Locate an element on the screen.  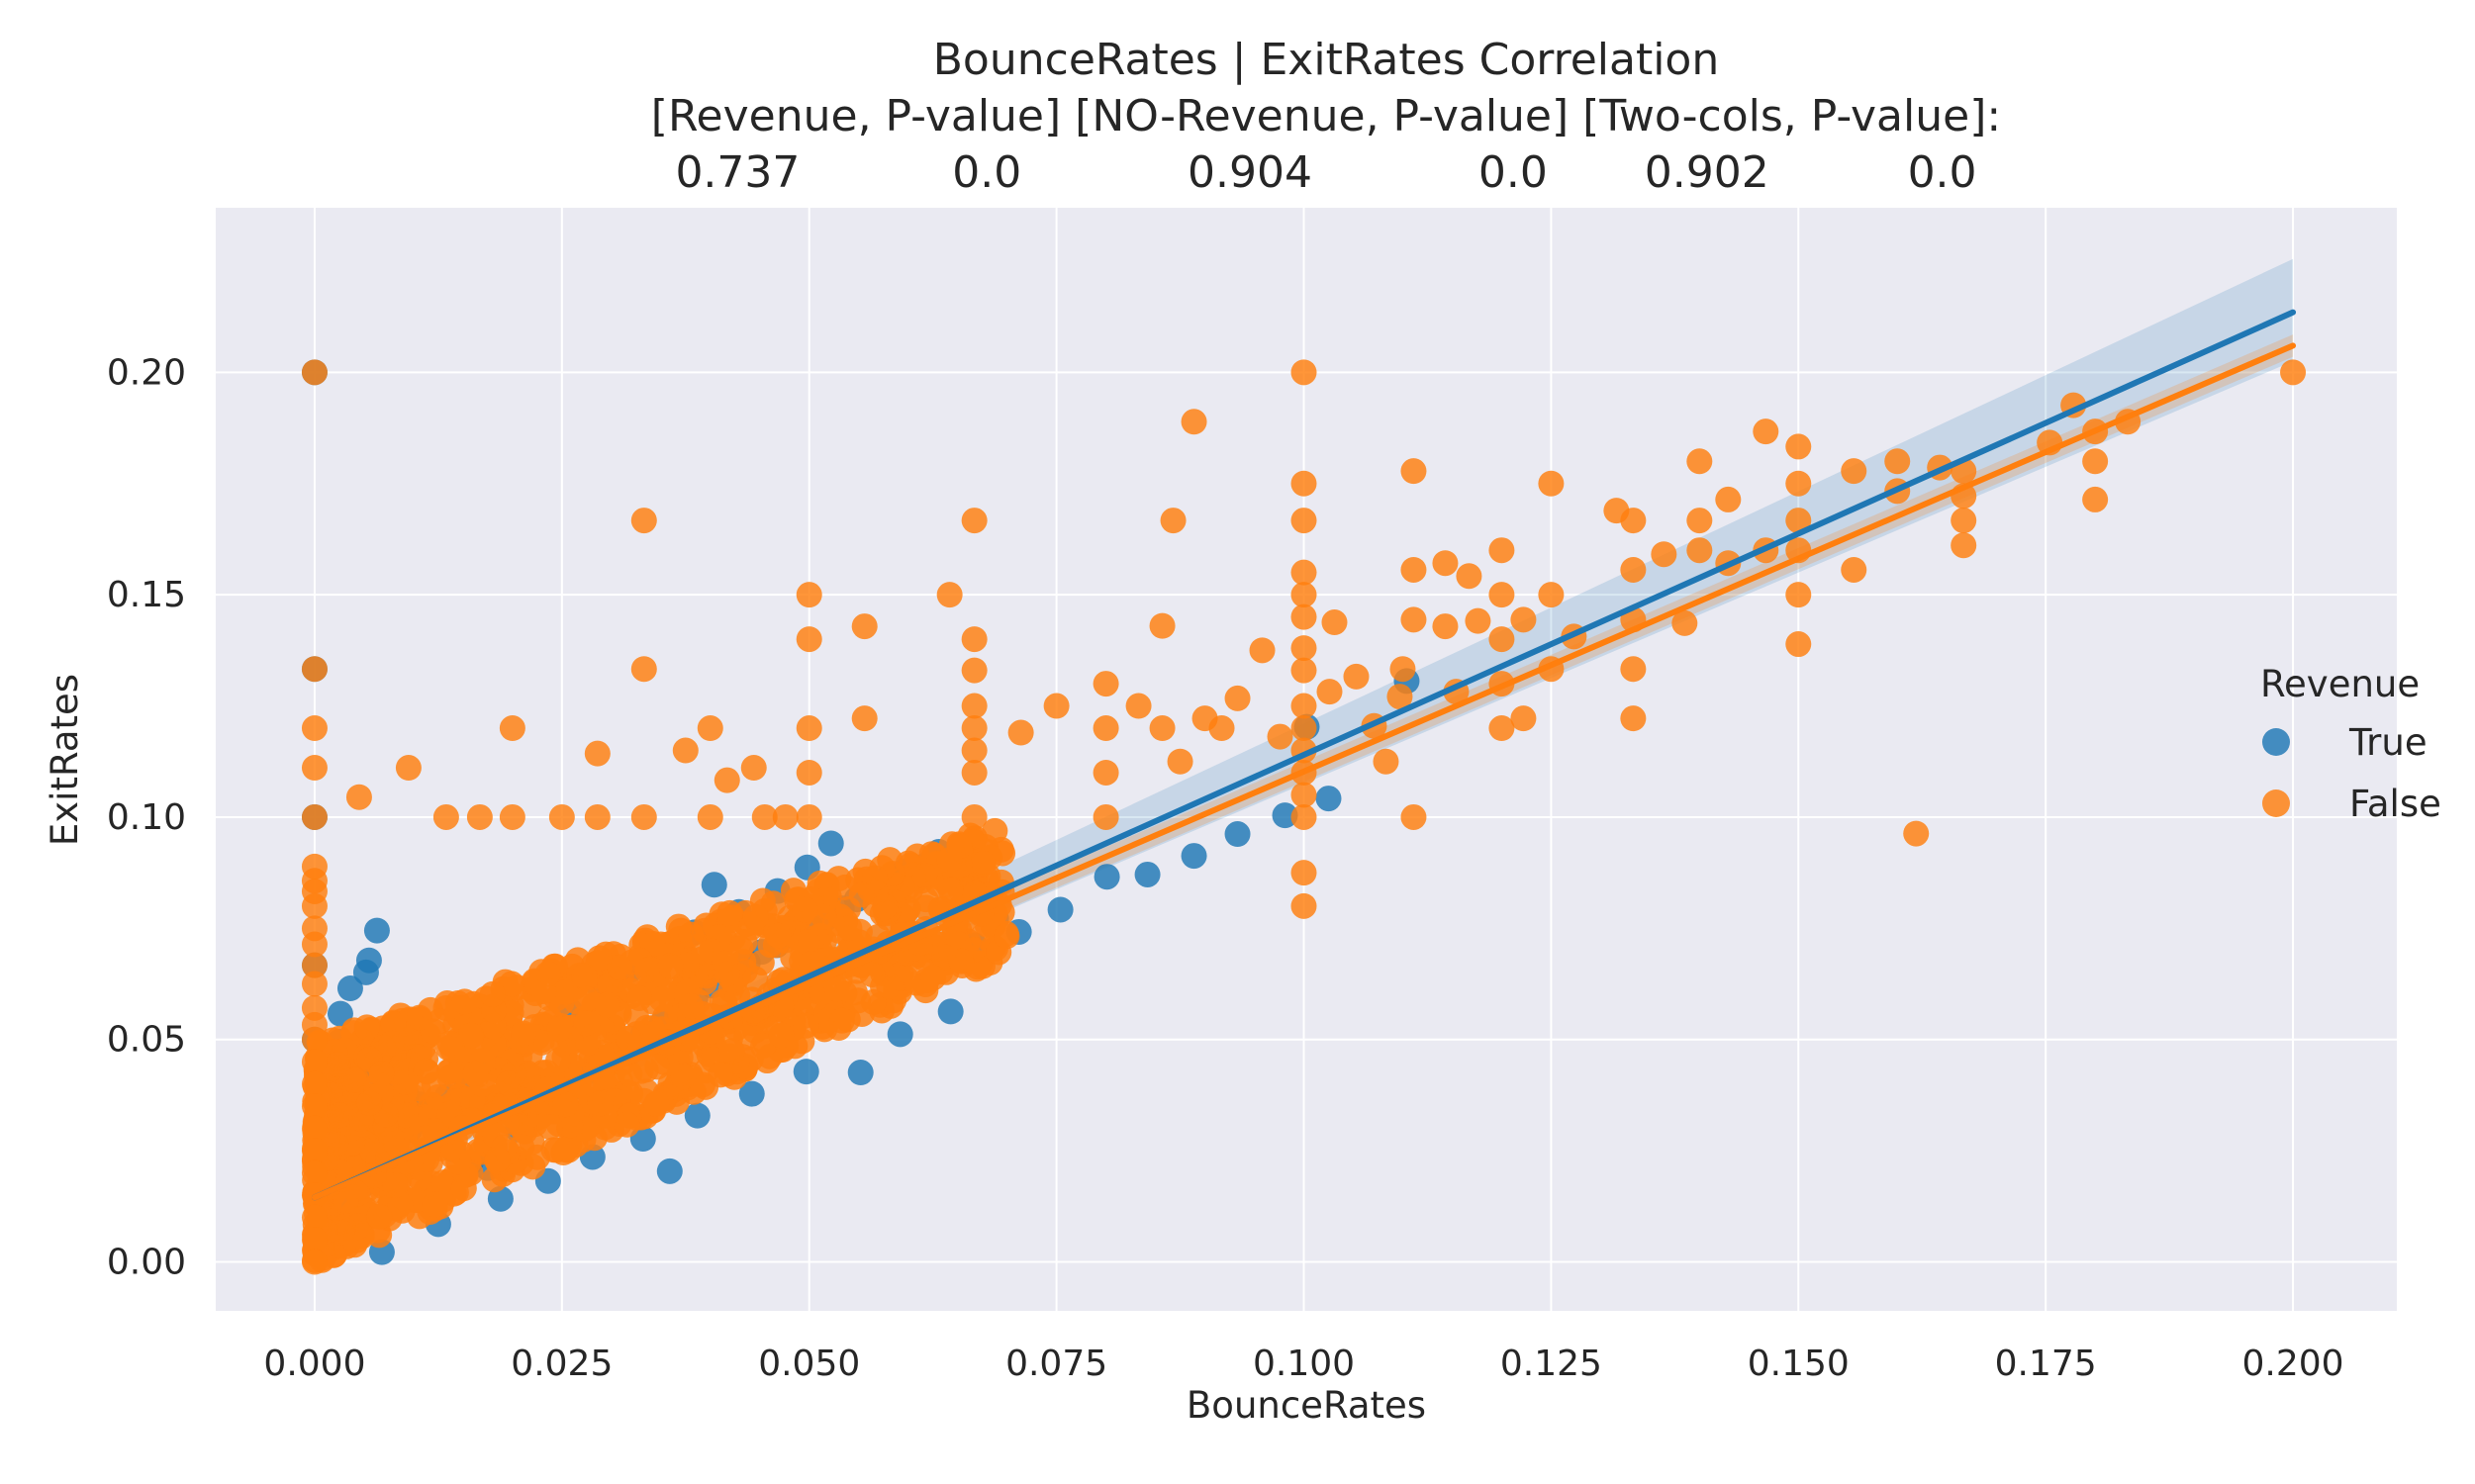
y-tick-label: 0.20 is located at coordinates (147, 372).